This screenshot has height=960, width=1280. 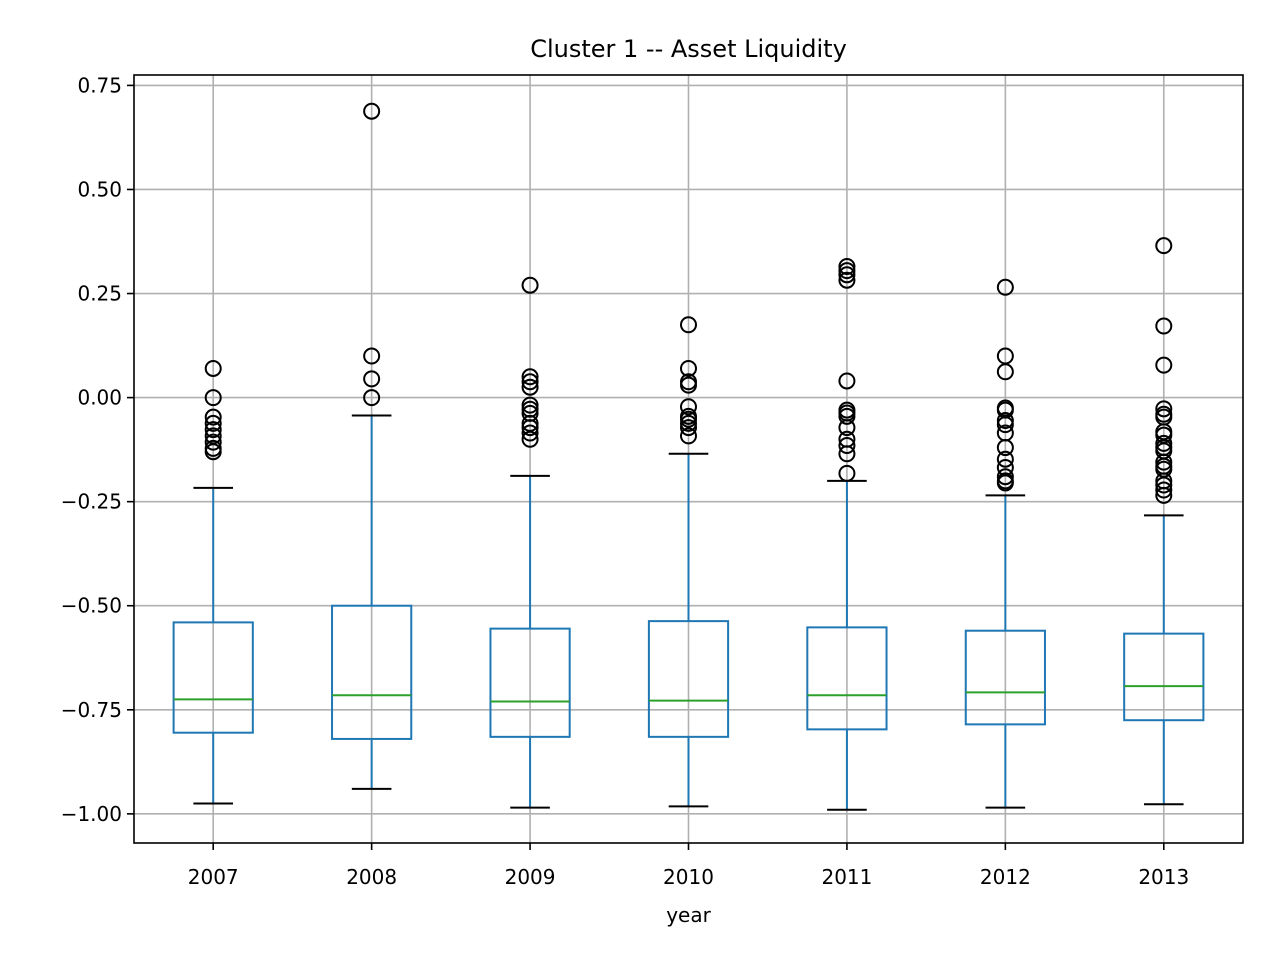 What do you see at coordinates (688, 49) in the screenshot?
I see `chart-title: Cluster 1 -- Asset Liquidity` at bounding box center [688, 49].